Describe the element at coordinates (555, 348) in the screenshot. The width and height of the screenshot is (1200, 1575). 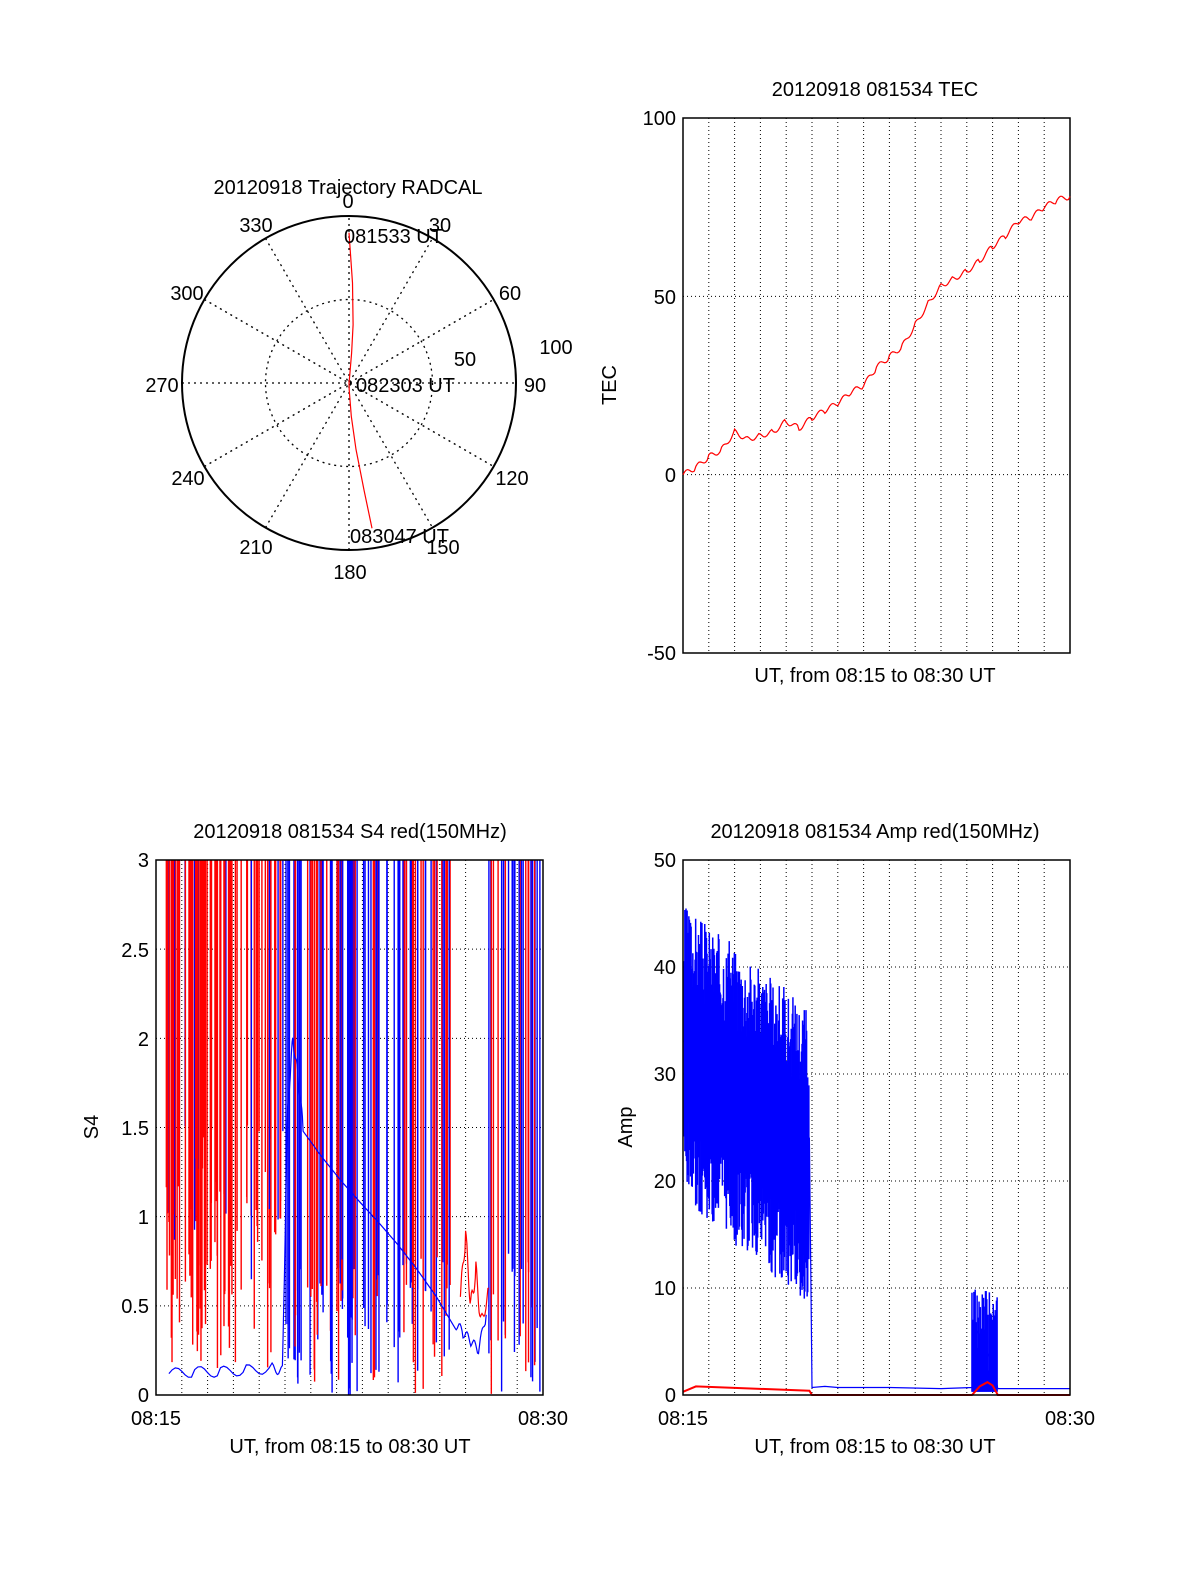
I see `radial-label-100: 100` at that location.